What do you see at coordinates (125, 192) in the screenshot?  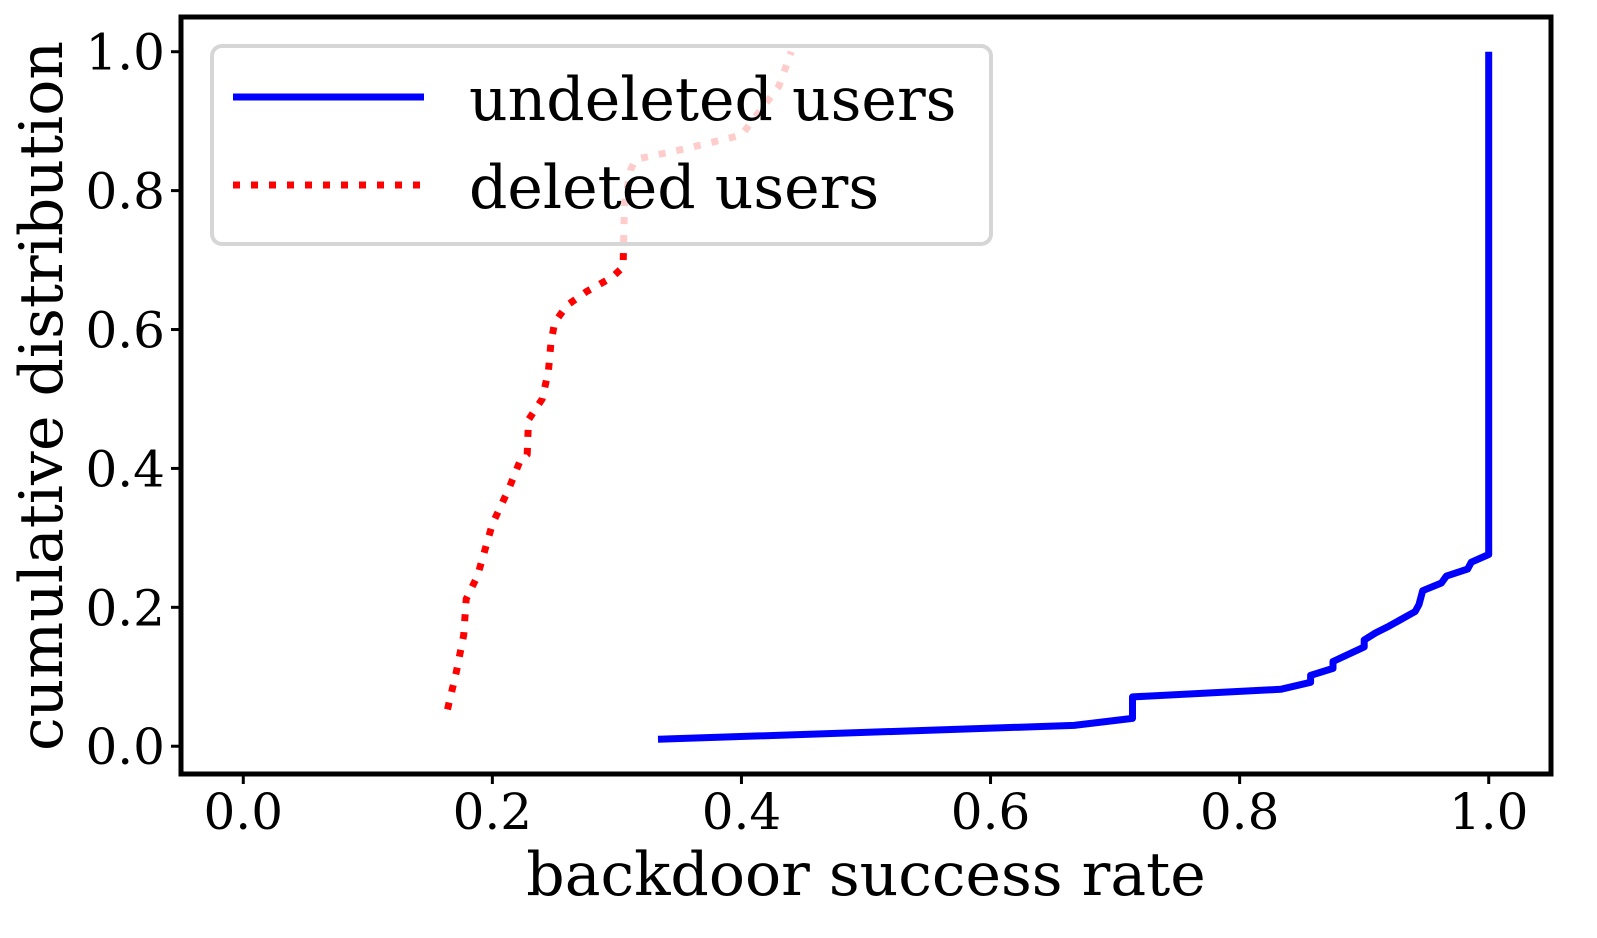 I see `y-tick-label: 0.8` at bounding box center [125, 192].